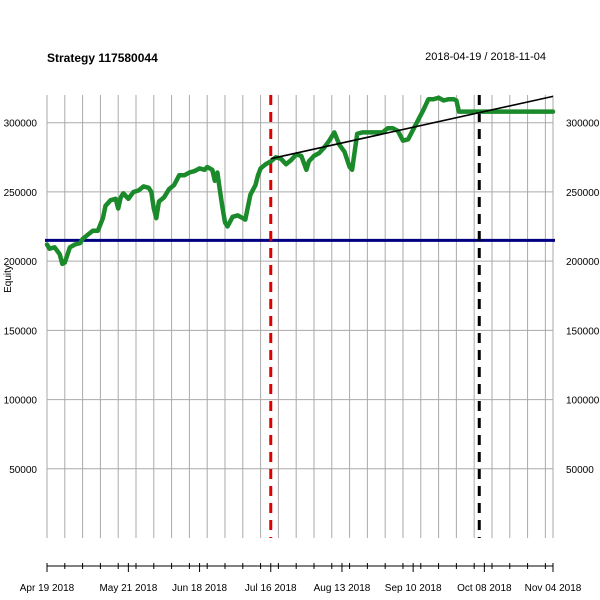 The width and height of the screenshot is (600, 600). What do you see at coordinates (271, 588) in the screenshot?
I see `x-tick-label: Jul 16 2018` at bounding box center [271, 588].